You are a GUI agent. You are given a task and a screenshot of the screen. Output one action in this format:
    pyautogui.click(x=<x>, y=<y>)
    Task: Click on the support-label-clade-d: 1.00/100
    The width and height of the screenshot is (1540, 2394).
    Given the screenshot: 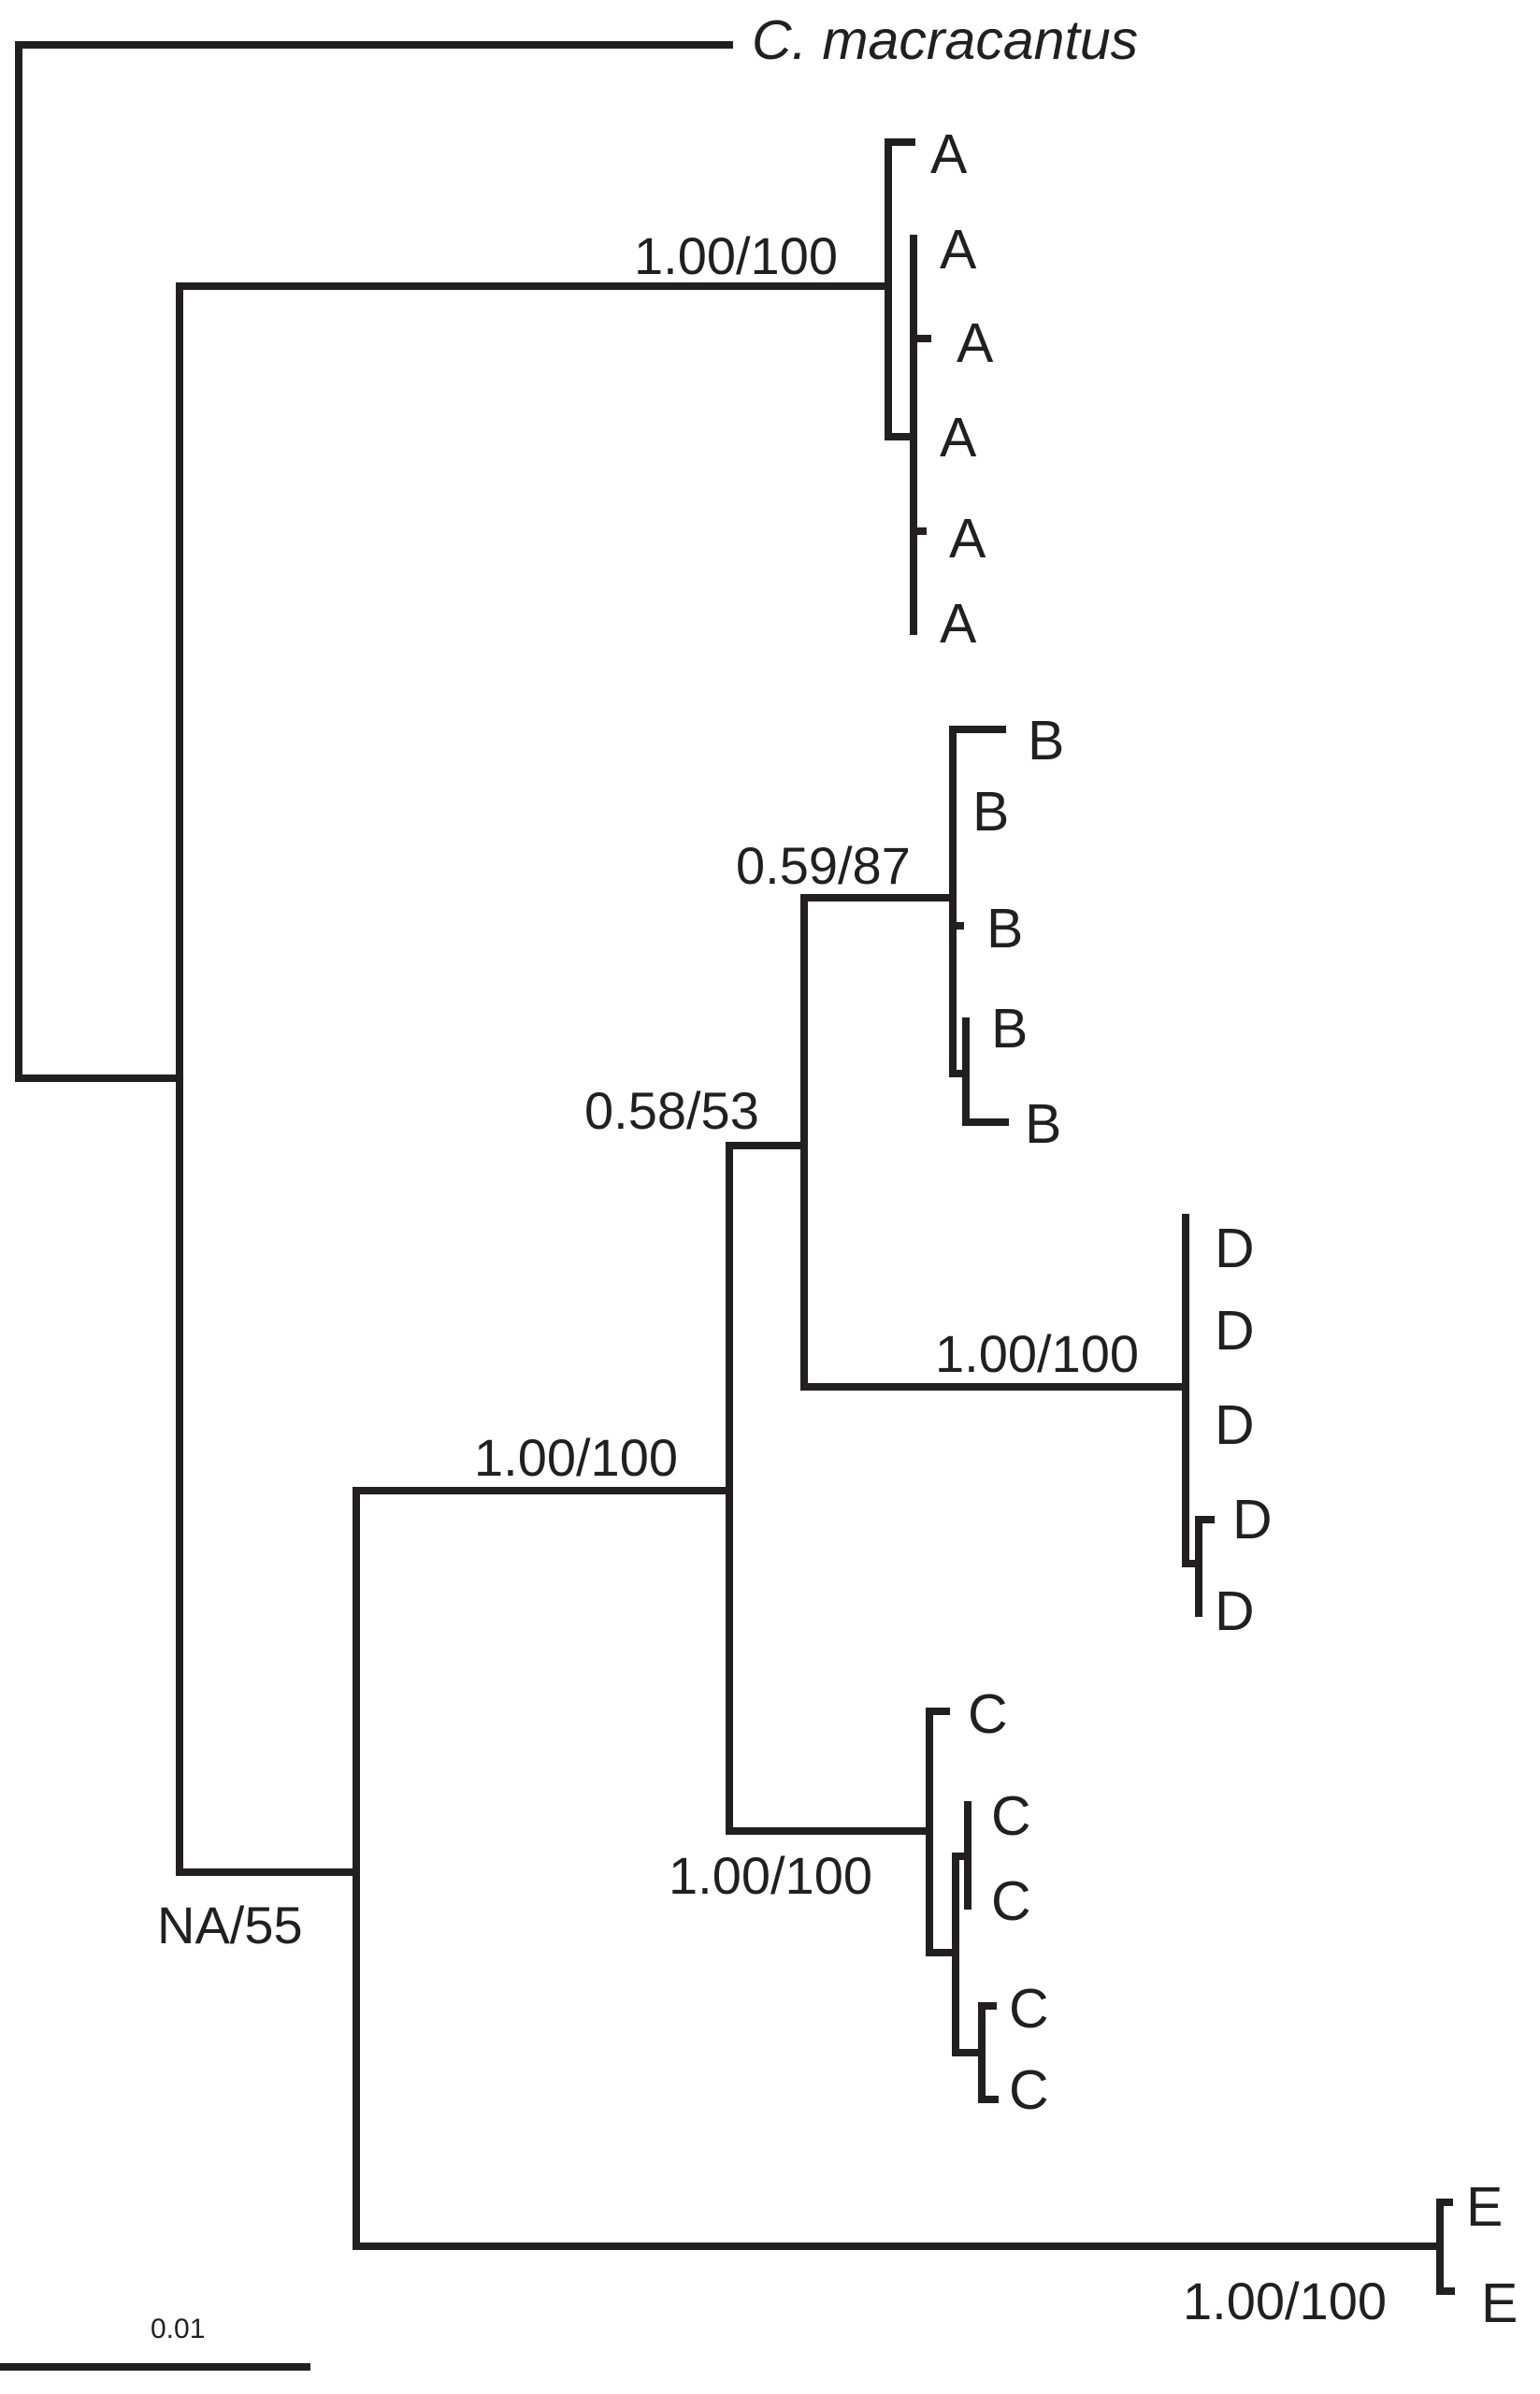 What is the action you would take?
    pyautogui.click(x=1037, y=1353)
    